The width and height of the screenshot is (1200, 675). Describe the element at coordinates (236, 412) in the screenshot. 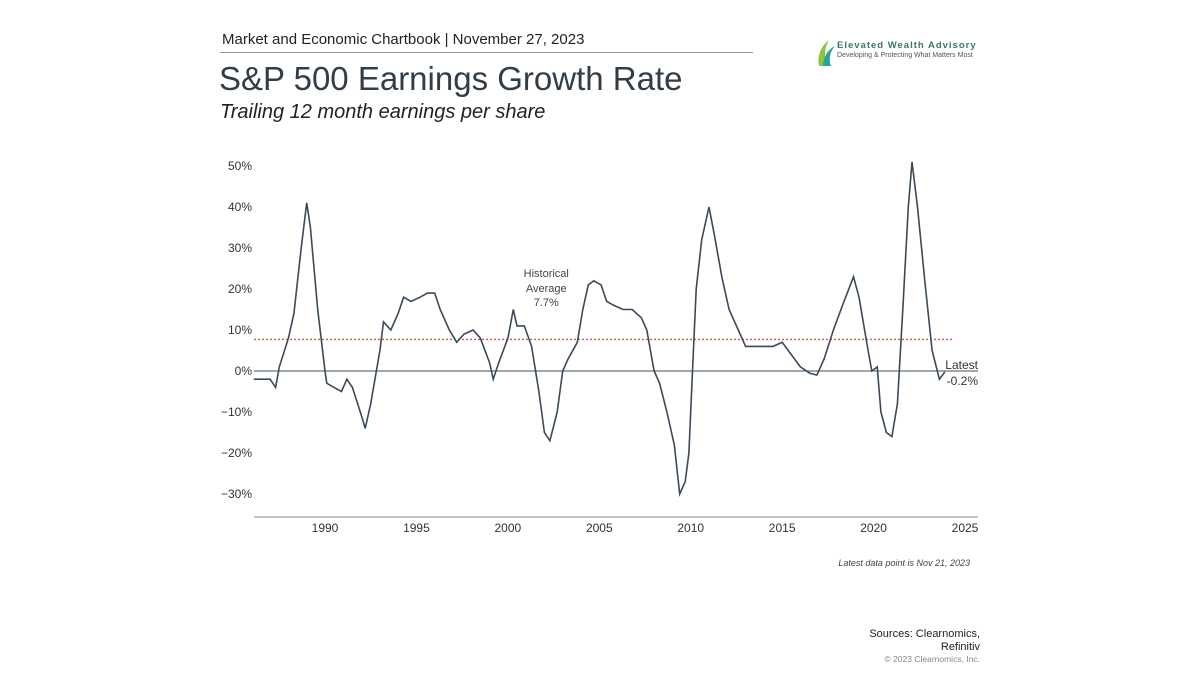

I see `y-tick-label: −10%` at that location.